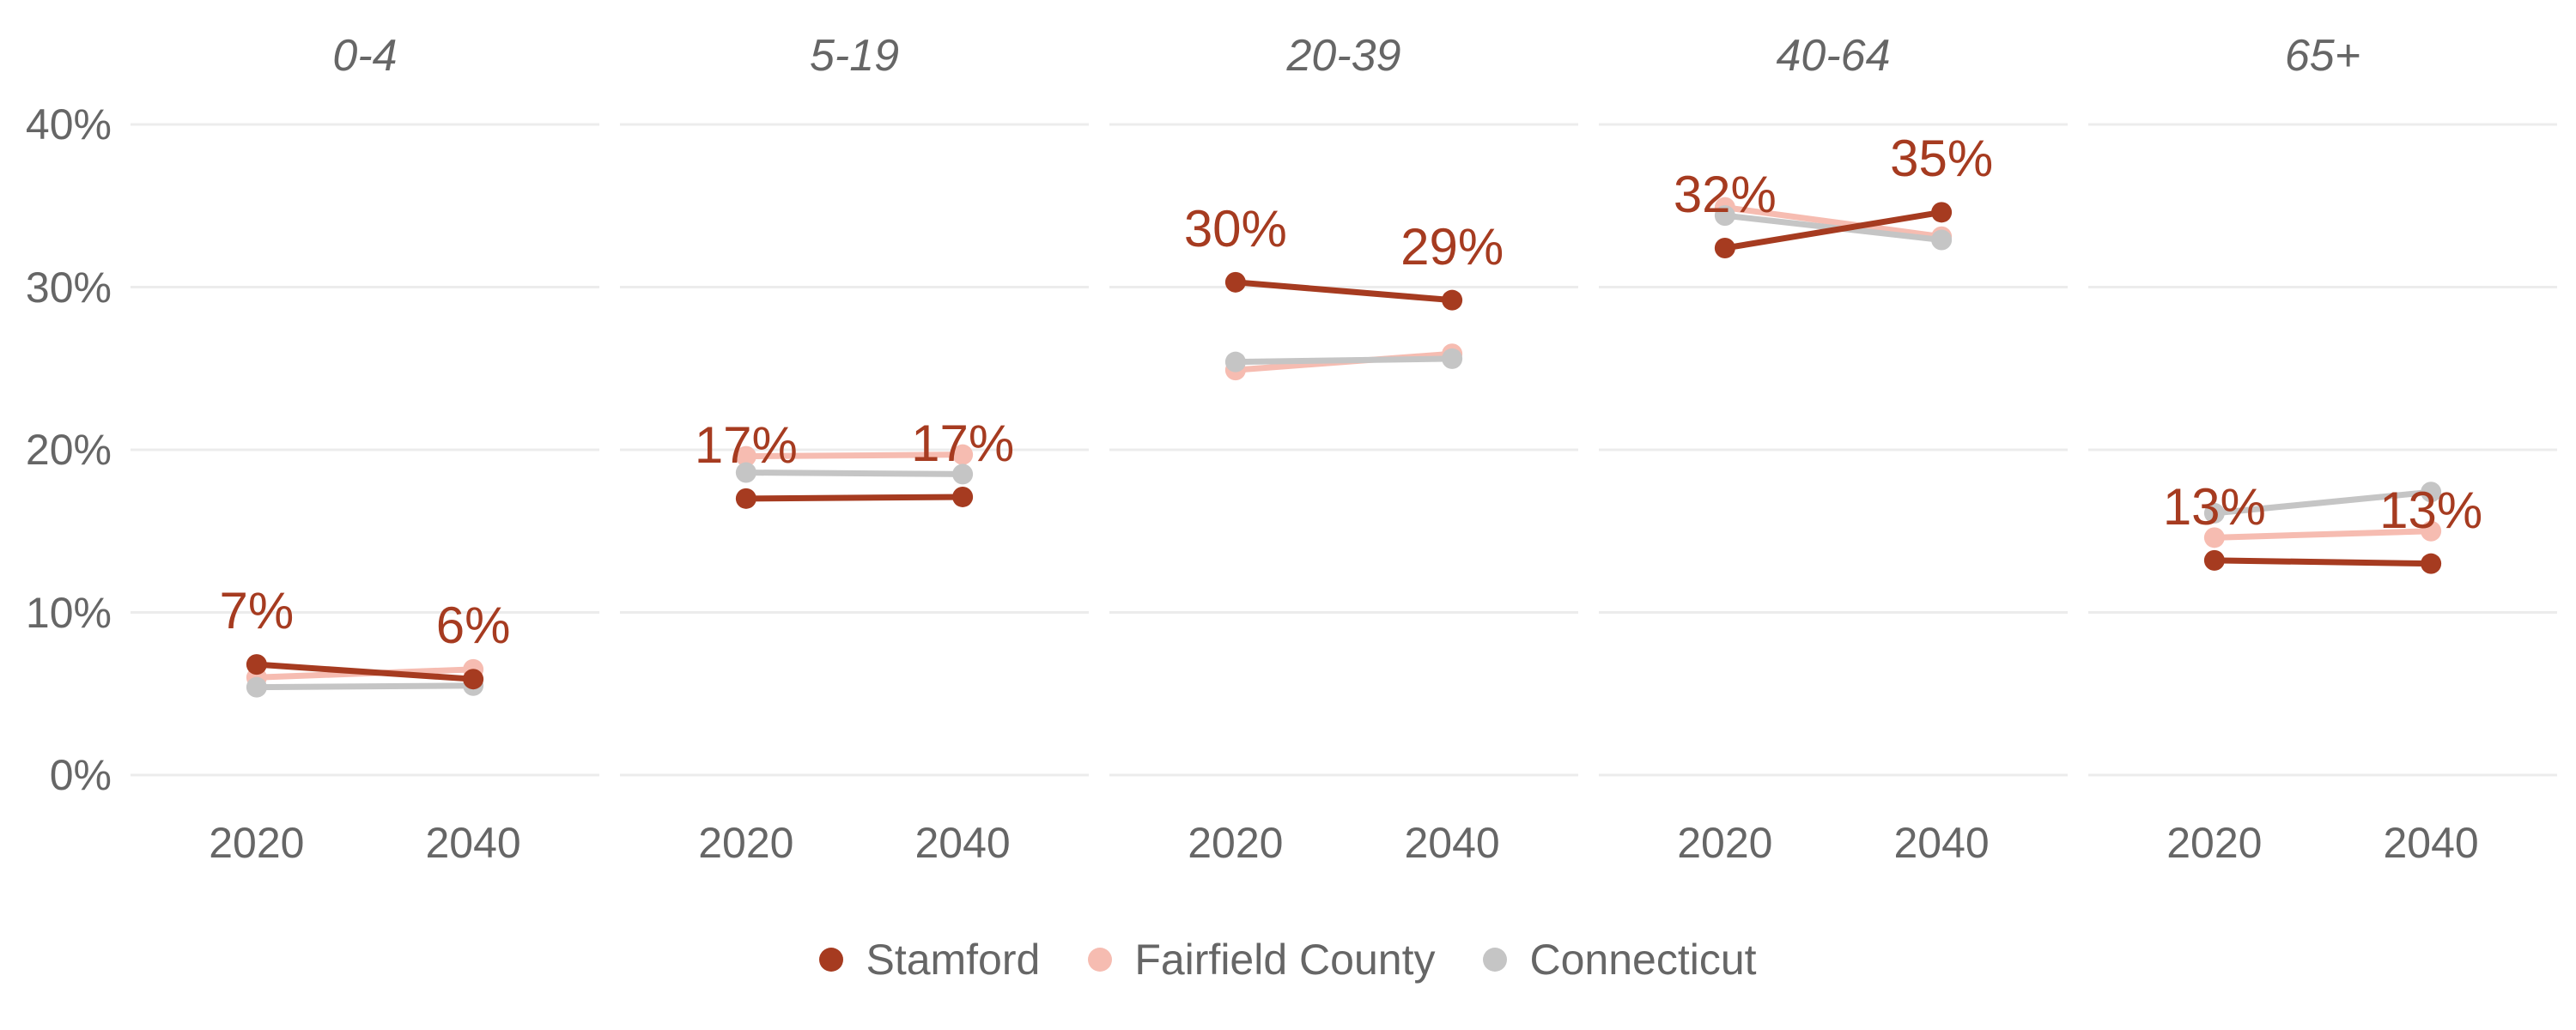 The image size is (2576, 1030). I want to click on legend-label: Connecticut, so click(1643, 960).